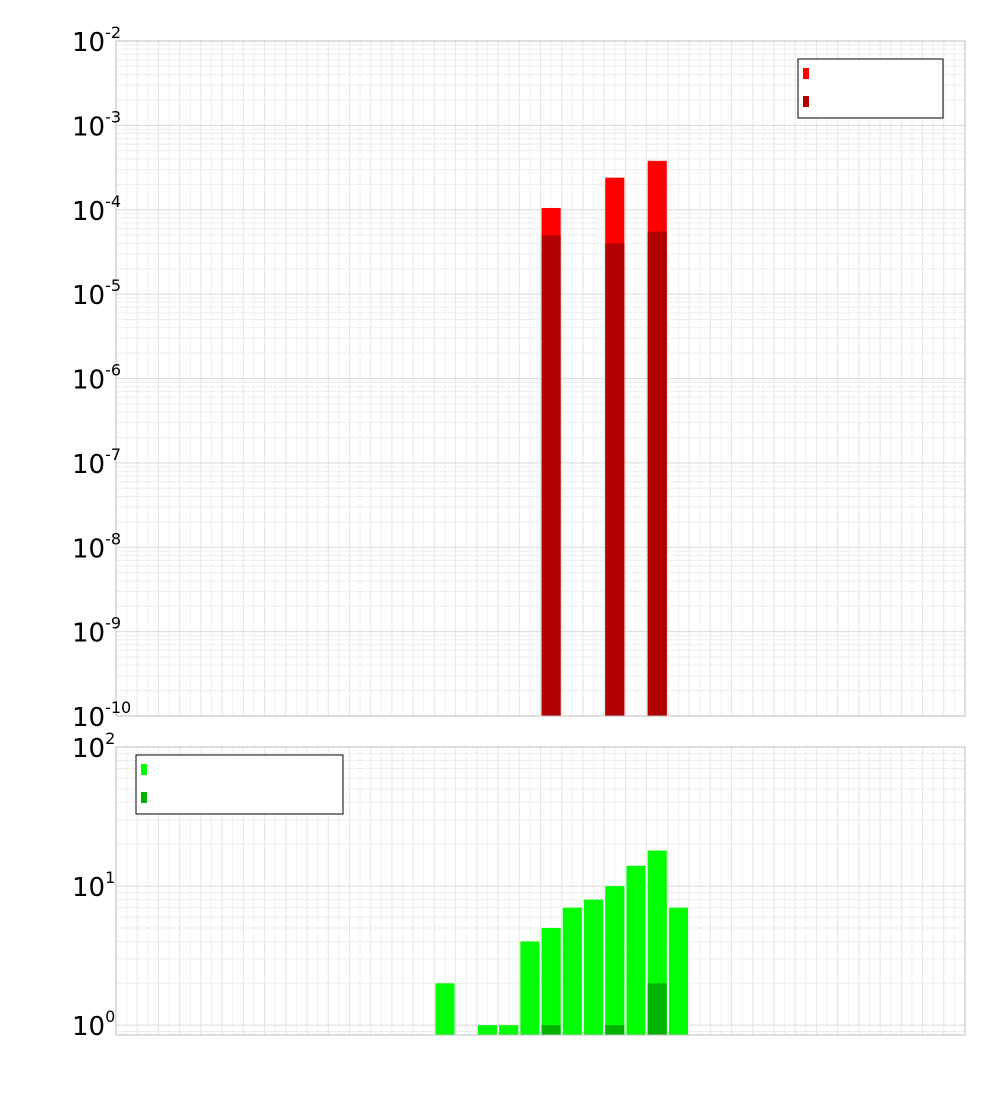 Image resolution: width=1000 pixels, height=1104 pixels. What do you see at coordinates (113, 201) in the screenshot?
I see `tick-exponent: -4` at bounding box center [113, 201].